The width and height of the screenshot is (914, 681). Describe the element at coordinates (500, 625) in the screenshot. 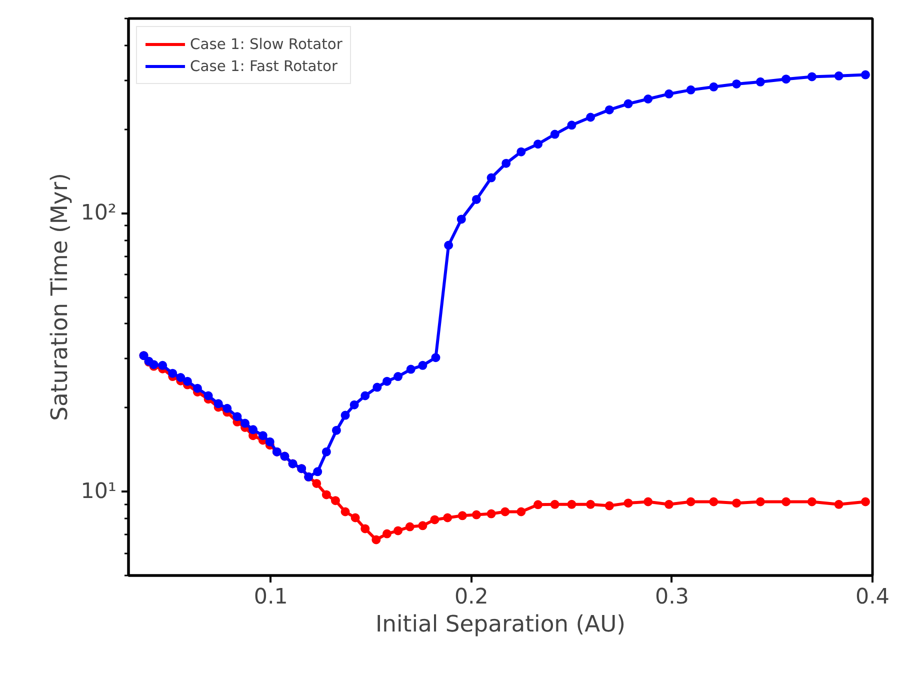

I see `x-axis-title: Initial Separation (AU)` at that location.